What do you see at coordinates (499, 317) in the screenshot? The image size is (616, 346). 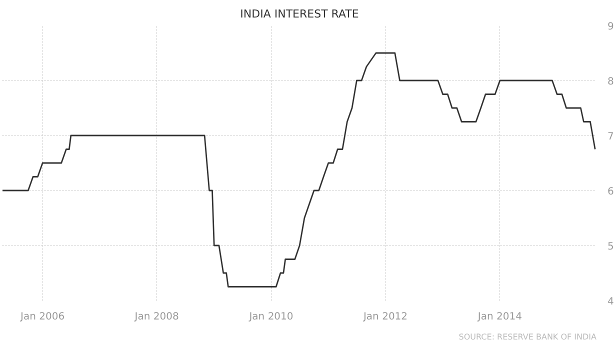 I see `x-tick-label: Jan 2014` at bounding box center [499, 317].